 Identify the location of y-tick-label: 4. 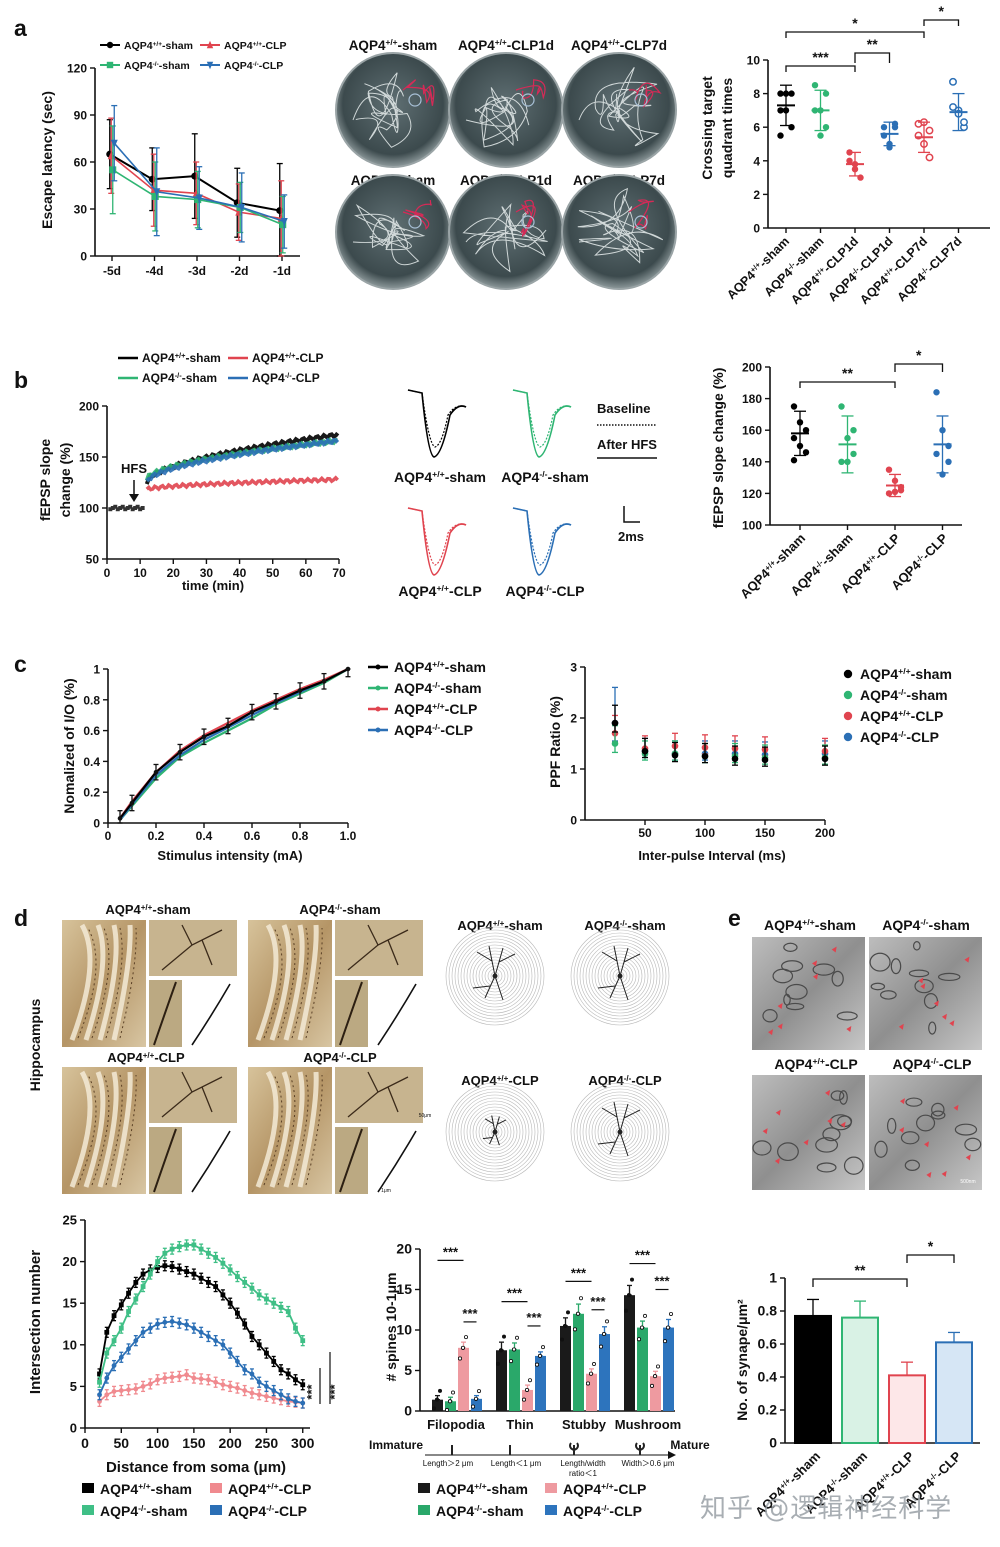
(756, 161).